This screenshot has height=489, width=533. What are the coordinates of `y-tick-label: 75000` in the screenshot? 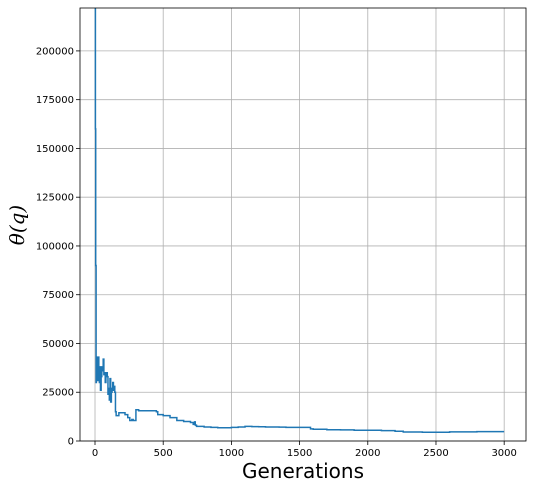 It's located at (58, 295).